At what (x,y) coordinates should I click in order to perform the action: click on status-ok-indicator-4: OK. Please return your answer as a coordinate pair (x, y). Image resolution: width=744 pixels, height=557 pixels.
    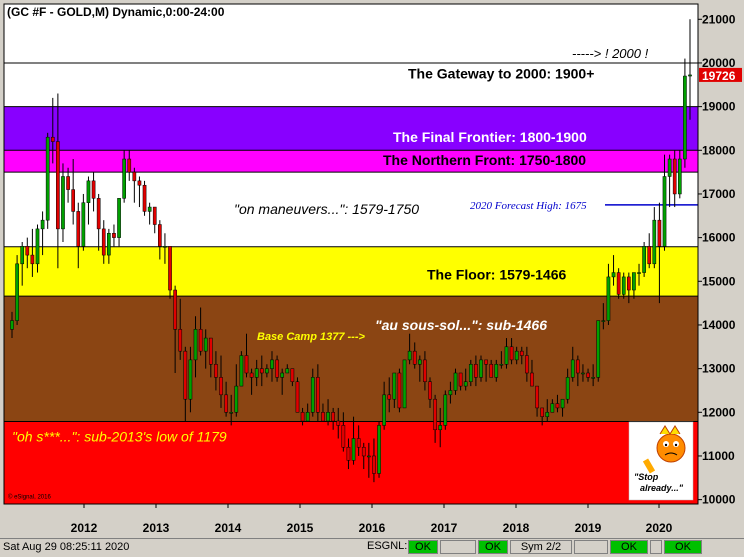
    Looking at the image, I should click on (683, 547).